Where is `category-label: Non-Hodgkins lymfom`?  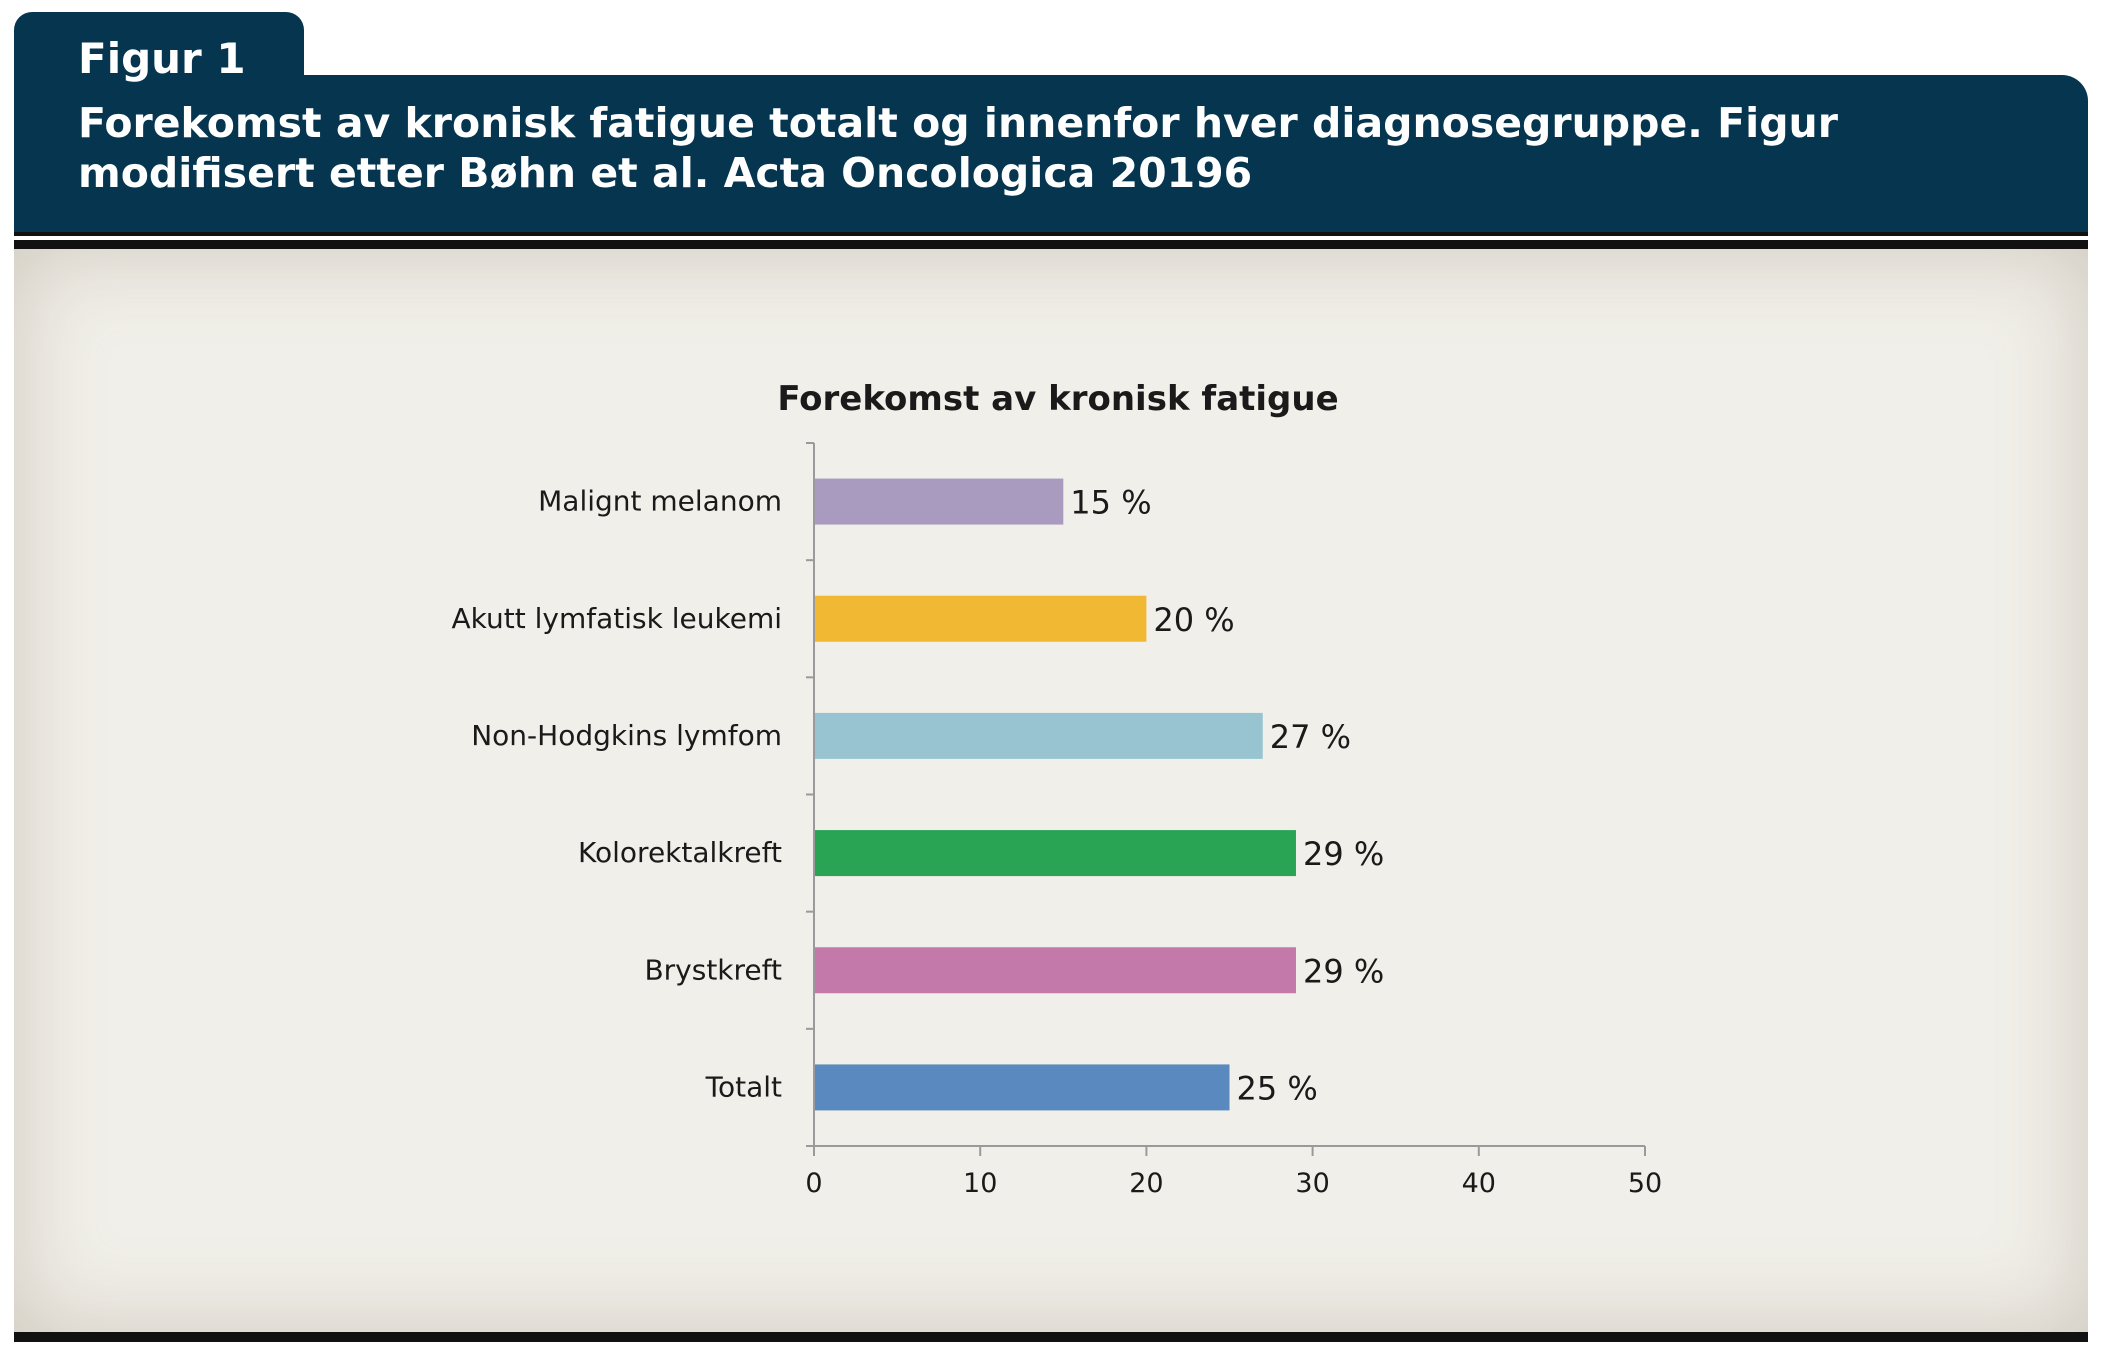 category-label: Non-Hodgkins lymfom is located at coordinates (626, 735).